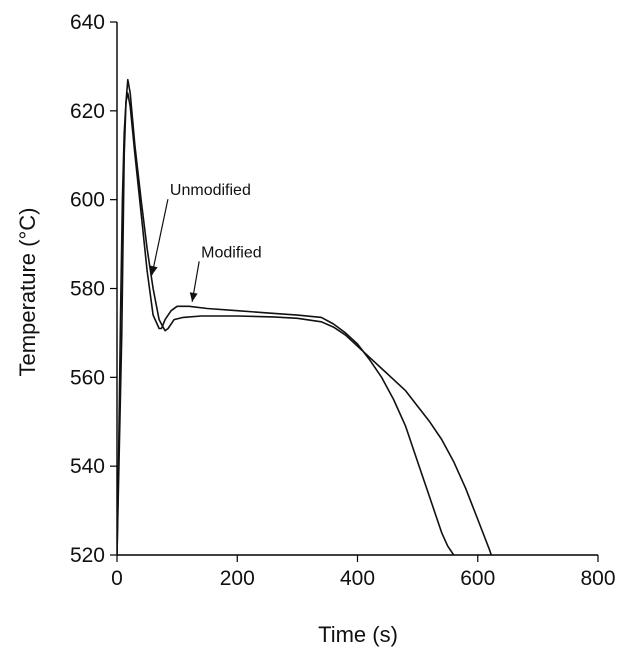 This screenshot has width=625, height=650. Describe the element at coordinates (87, 200) in the screenshot. I see `y-tick-label: 600` at that location.